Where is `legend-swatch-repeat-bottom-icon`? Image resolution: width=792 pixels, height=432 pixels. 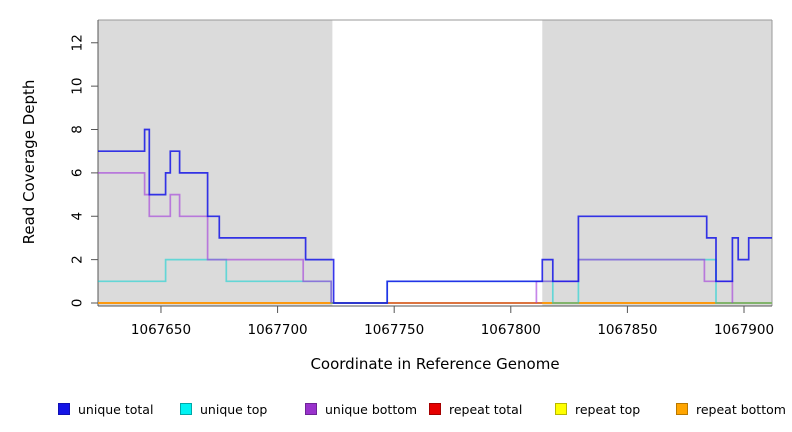
legend-swatch-repeat-bottom-icon is located at coordinates (682, 409).